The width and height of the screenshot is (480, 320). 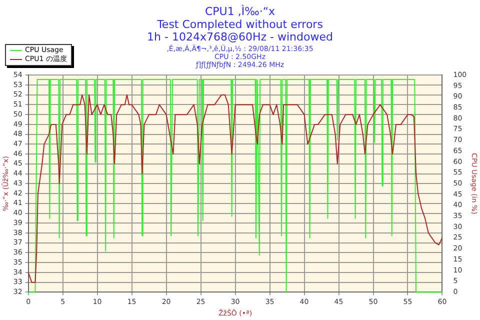 What do you see at coordinates (240, 11) in the screenshot?
I see `chart-title: CPU1 ,Ì‰·“x` at bounding box center [240, 11].